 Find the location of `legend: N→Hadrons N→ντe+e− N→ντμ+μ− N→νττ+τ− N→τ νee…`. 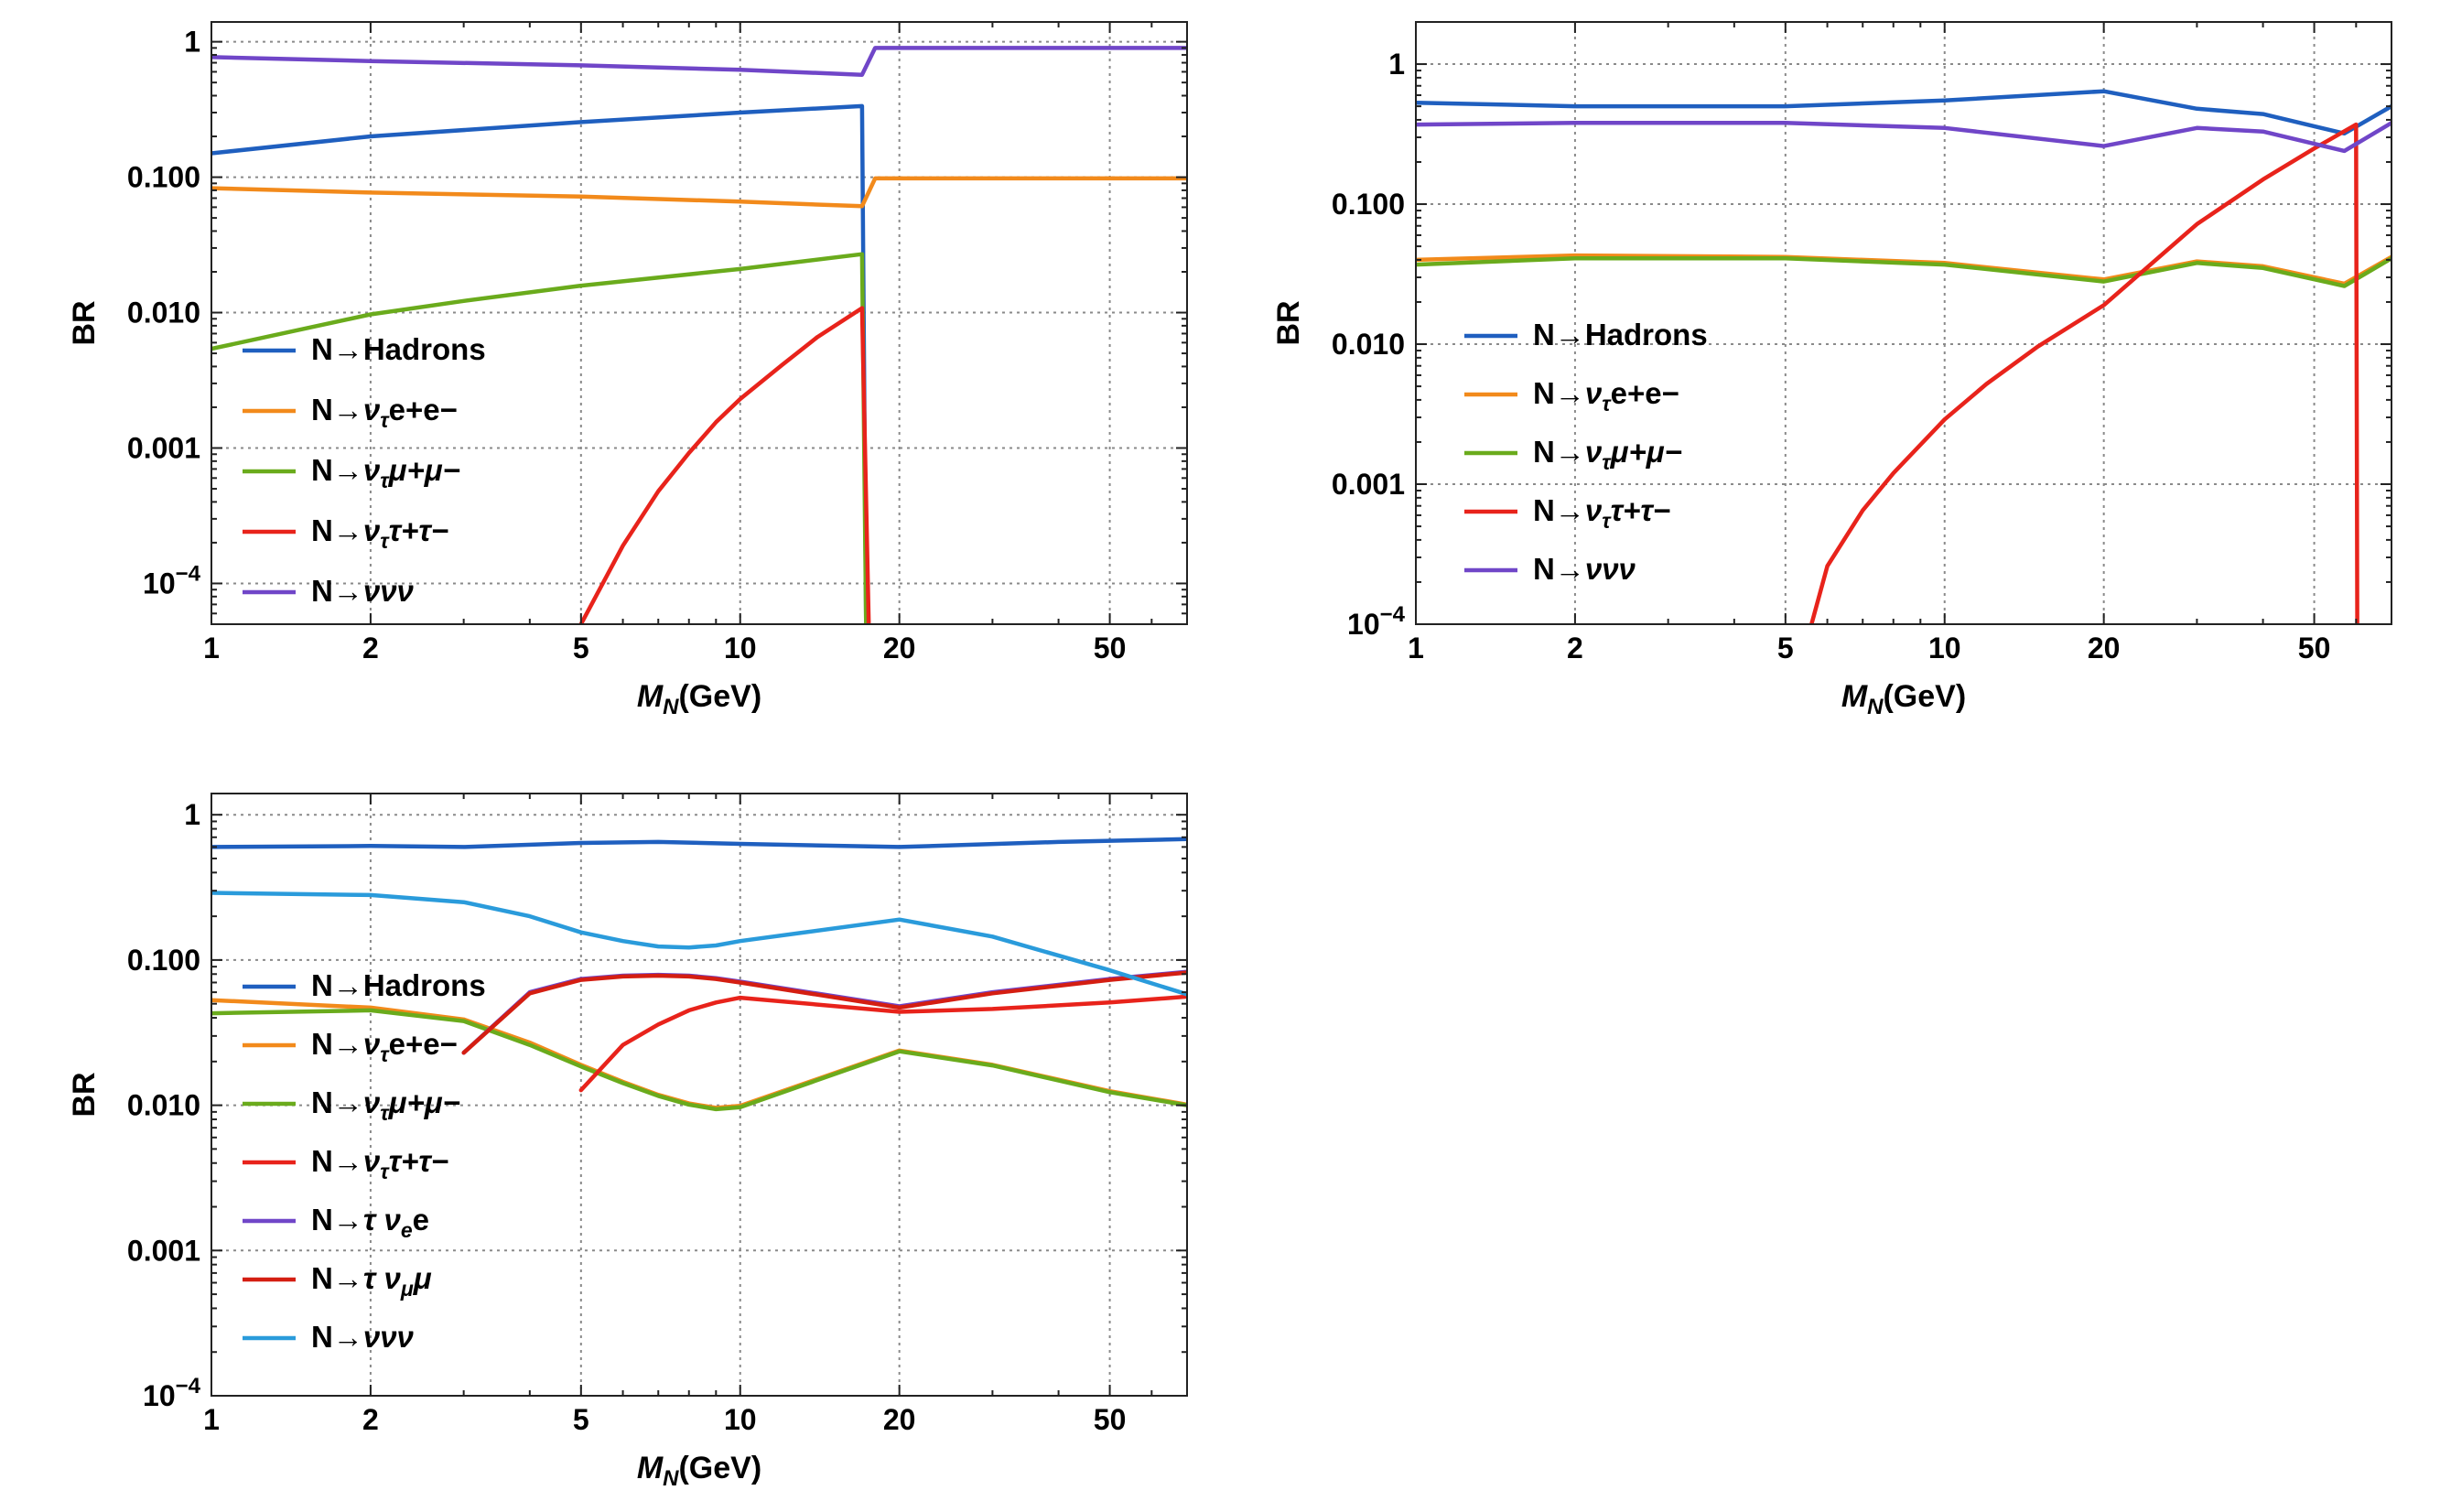

legend: N→Hadrons N→ντe+e− N→ντμ+μ− N→νττ+τ− N→τ νee… is located at coordinates (364, 1161).